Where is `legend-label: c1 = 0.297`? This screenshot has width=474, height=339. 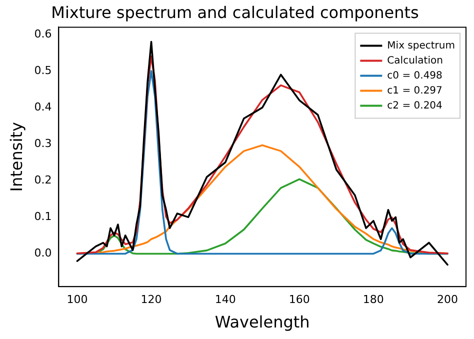
legend-label: c1 = 0.297 is located at coordinates (414, 90).